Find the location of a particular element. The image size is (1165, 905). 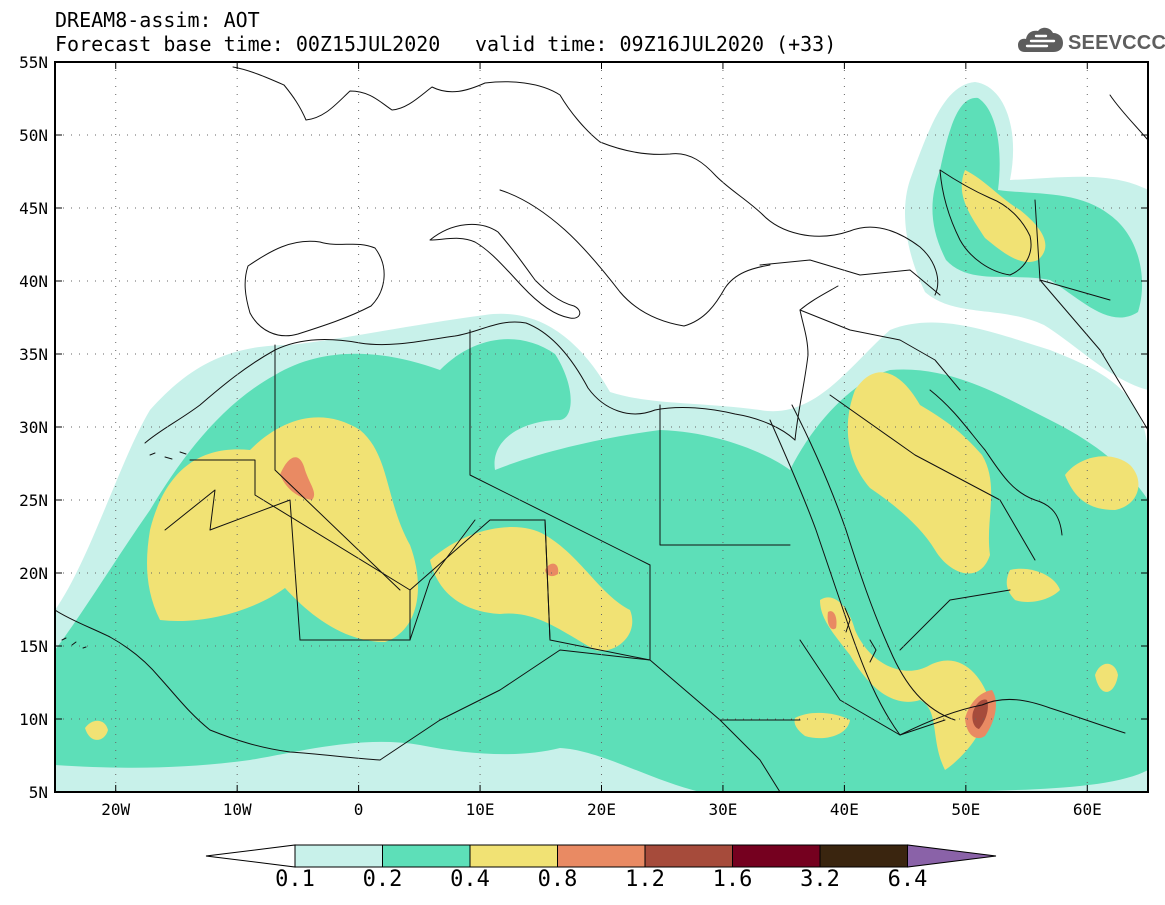

latitude-label: 35N is located at coordinates (33, 354).